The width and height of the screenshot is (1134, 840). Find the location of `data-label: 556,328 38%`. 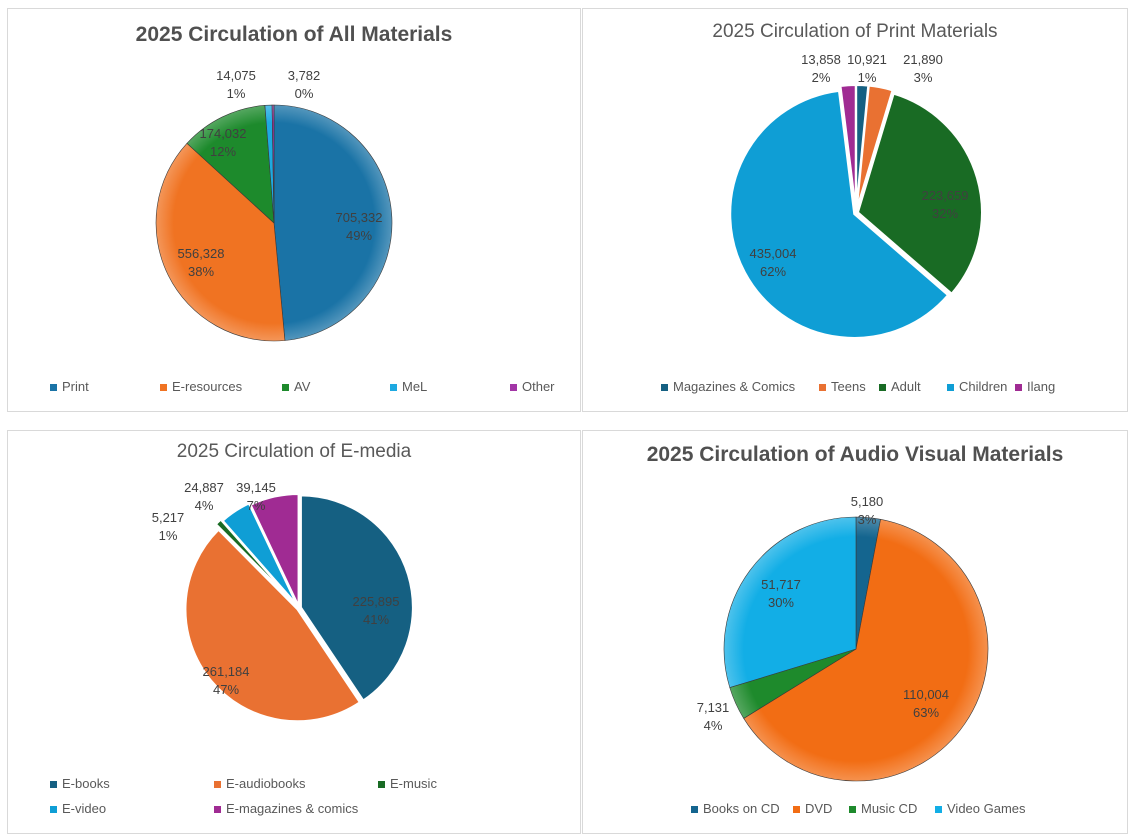

data-label: 556,328 38% is located at coordinates (201, 263).